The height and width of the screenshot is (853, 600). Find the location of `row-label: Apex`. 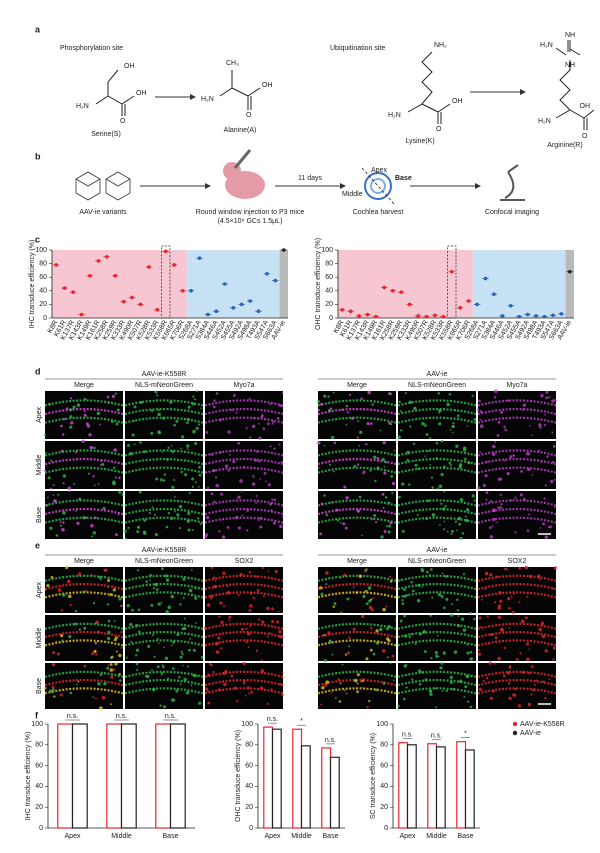

row-label: Apex is located at coordinates (39, 590).